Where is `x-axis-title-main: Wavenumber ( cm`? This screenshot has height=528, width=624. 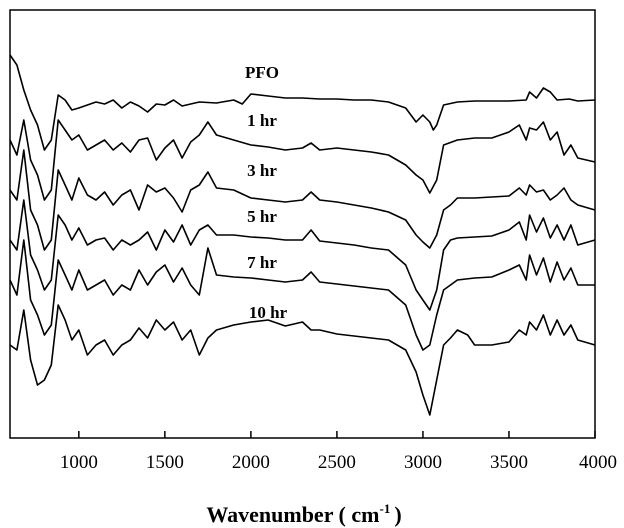
x-axis-title-main: Wavenumber ( cm is located at coordinates (292, 514).